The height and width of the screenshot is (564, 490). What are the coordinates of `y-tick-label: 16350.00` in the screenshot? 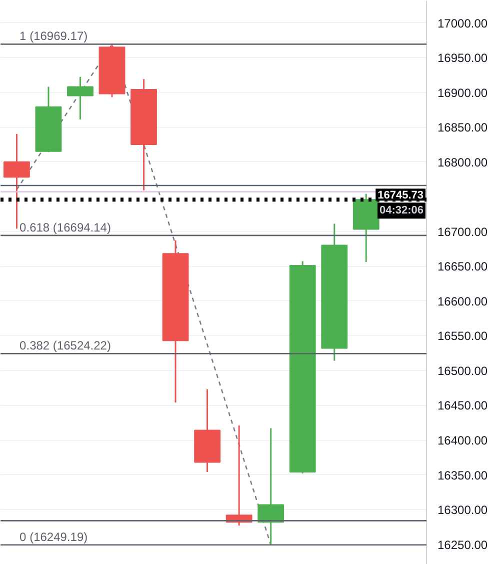 It's located at (463, 475).